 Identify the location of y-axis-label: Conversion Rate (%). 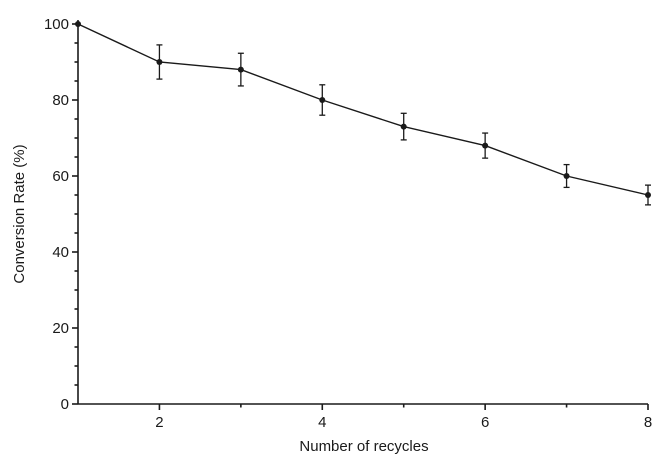
(19, 213).